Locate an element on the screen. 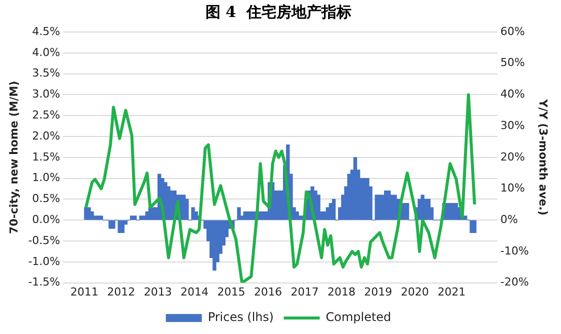 This screenshot has height=334, width=561. y-tick-label: 3.5% is located at coordinates (46, 73).